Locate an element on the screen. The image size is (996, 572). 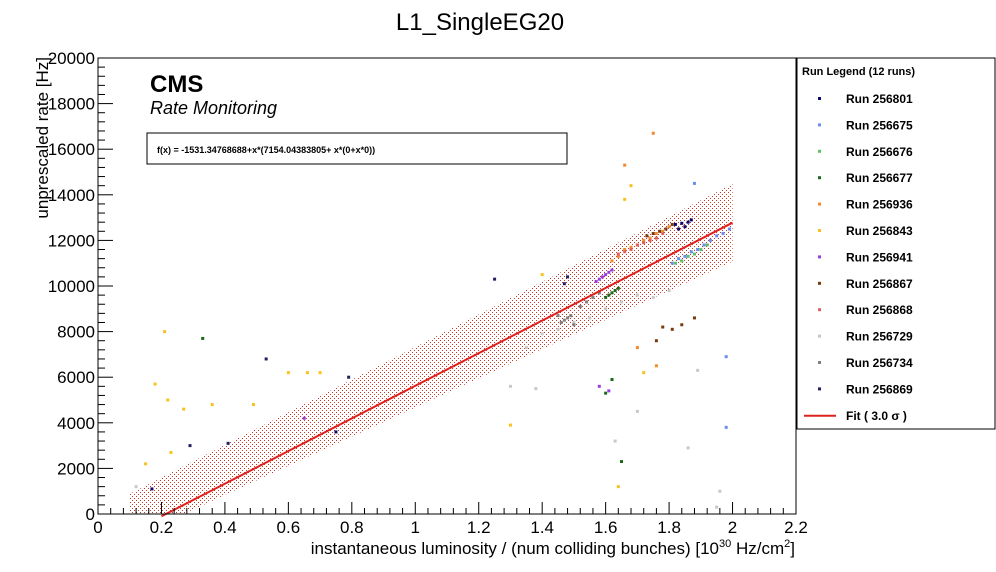
y-tick-label: 20000 is located at coordinates (71, 58).